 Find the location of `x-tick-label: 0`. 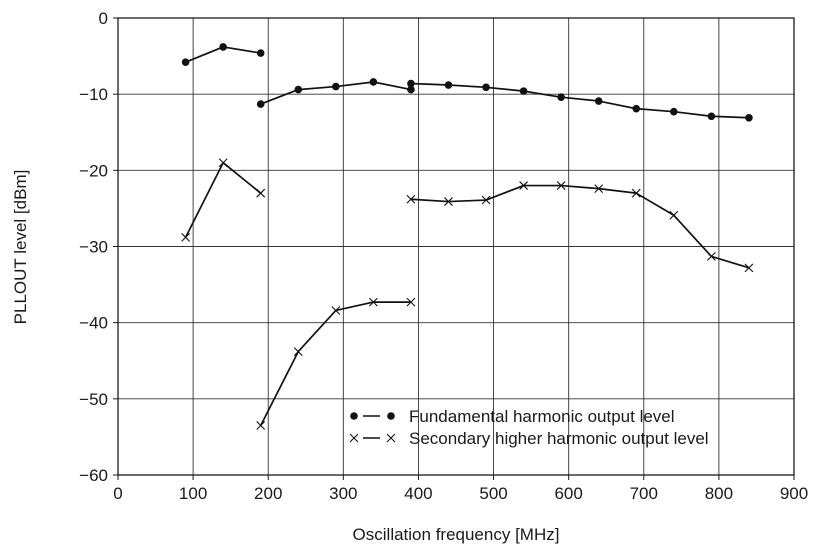

x-tick-label: 0 is located at coordinates (117, 493).